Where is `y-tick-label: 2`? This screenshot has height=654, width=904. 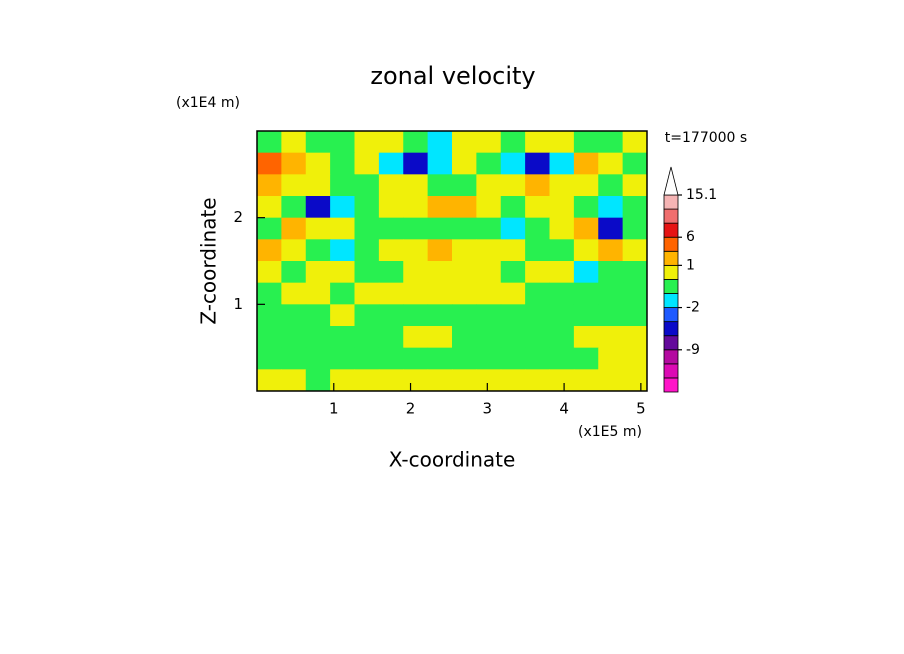
y-tick-label: 2 is located at coordinates (238, 217).